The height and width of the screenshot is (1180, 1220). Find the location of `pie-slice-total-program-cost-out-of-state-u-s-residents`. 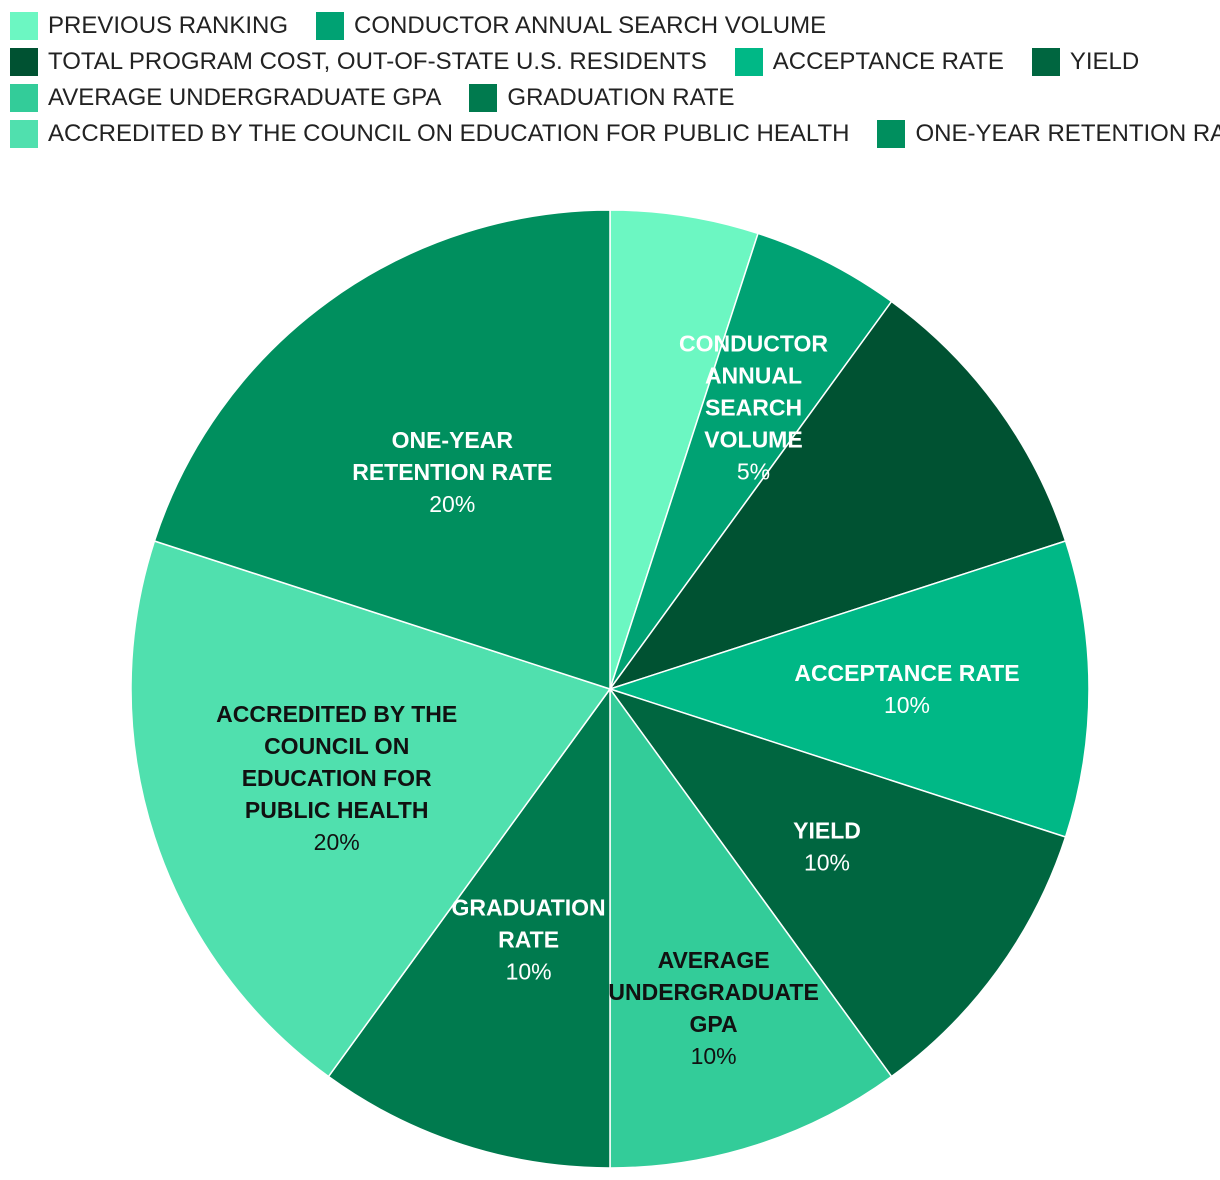

pie-slice-total-program-cost-out-of-state-u-s-residents is located at coordinates (837, 495).